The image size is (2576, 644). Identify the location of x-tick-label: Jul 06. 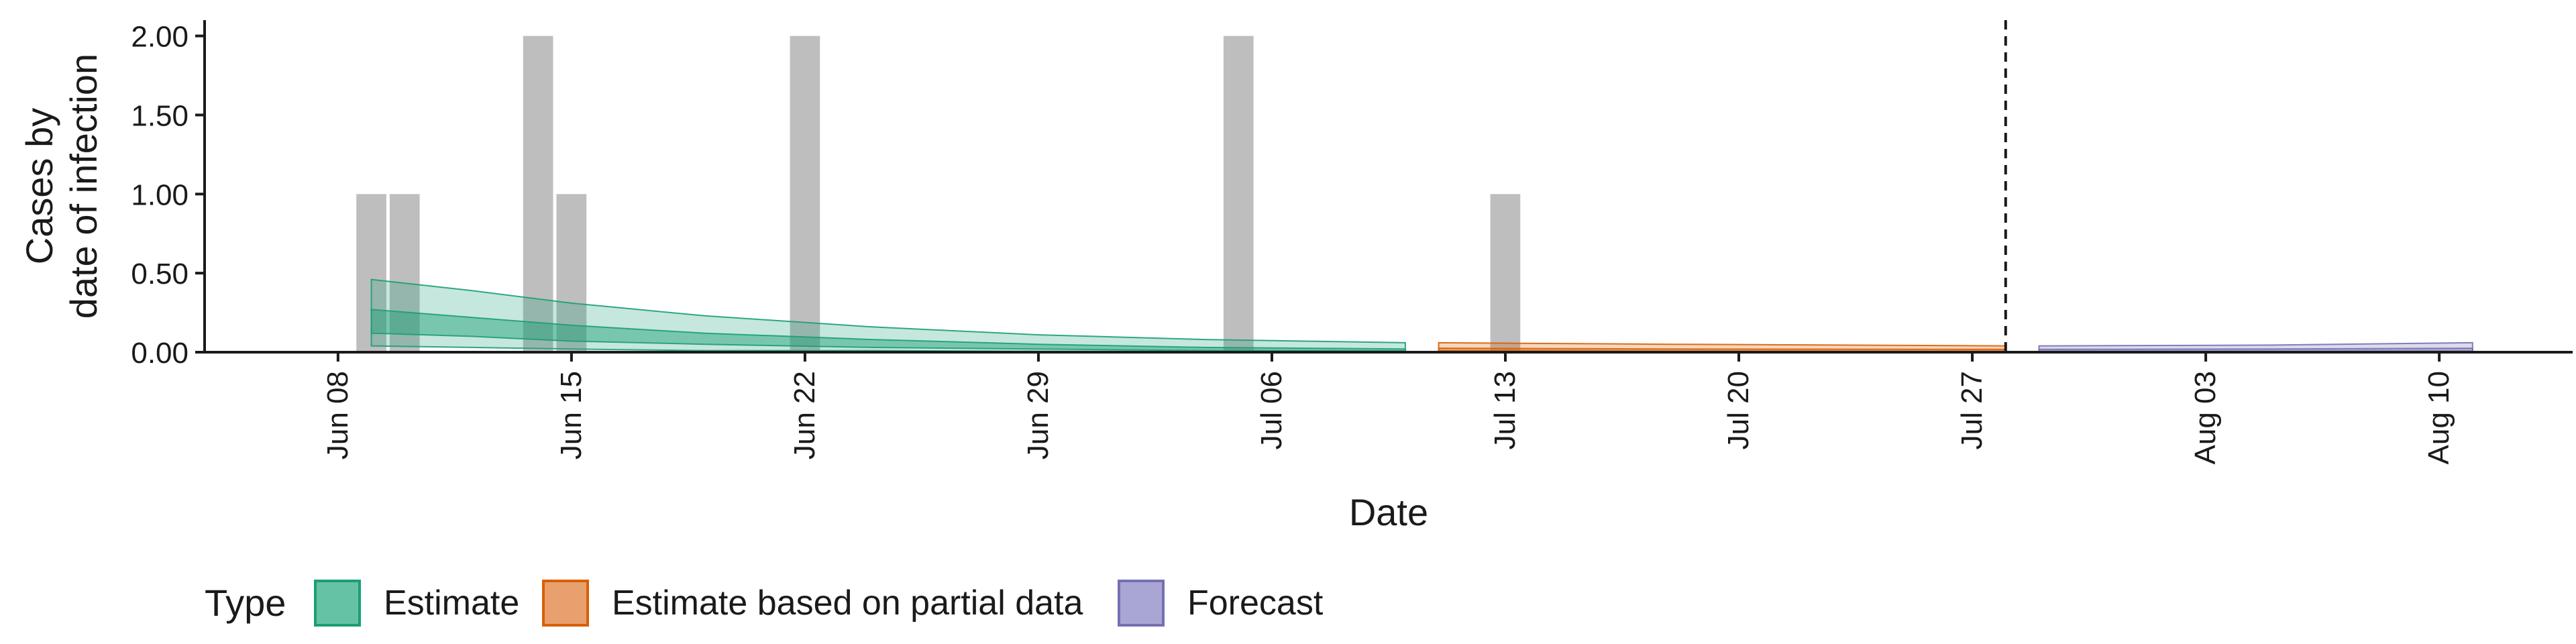
(1271, 410).